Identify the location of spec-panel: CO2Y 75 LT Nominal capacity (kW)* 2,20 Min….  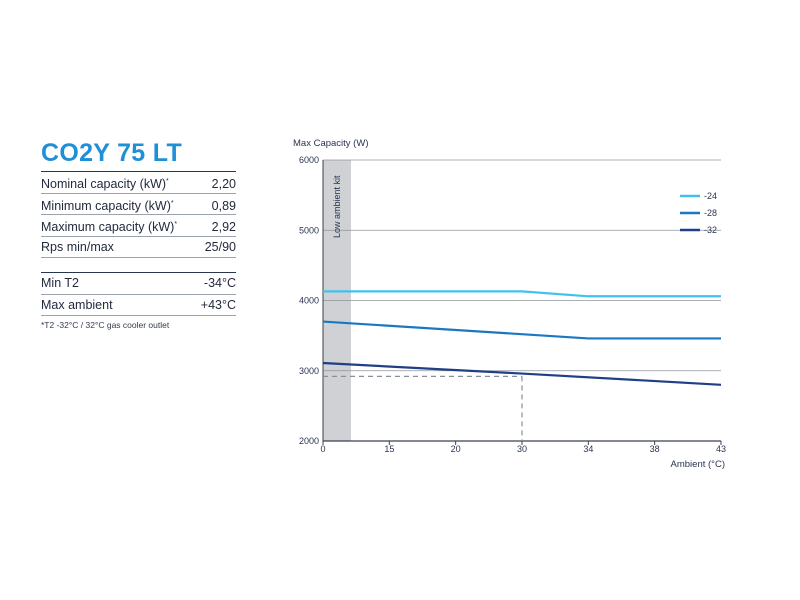
(138, 234).